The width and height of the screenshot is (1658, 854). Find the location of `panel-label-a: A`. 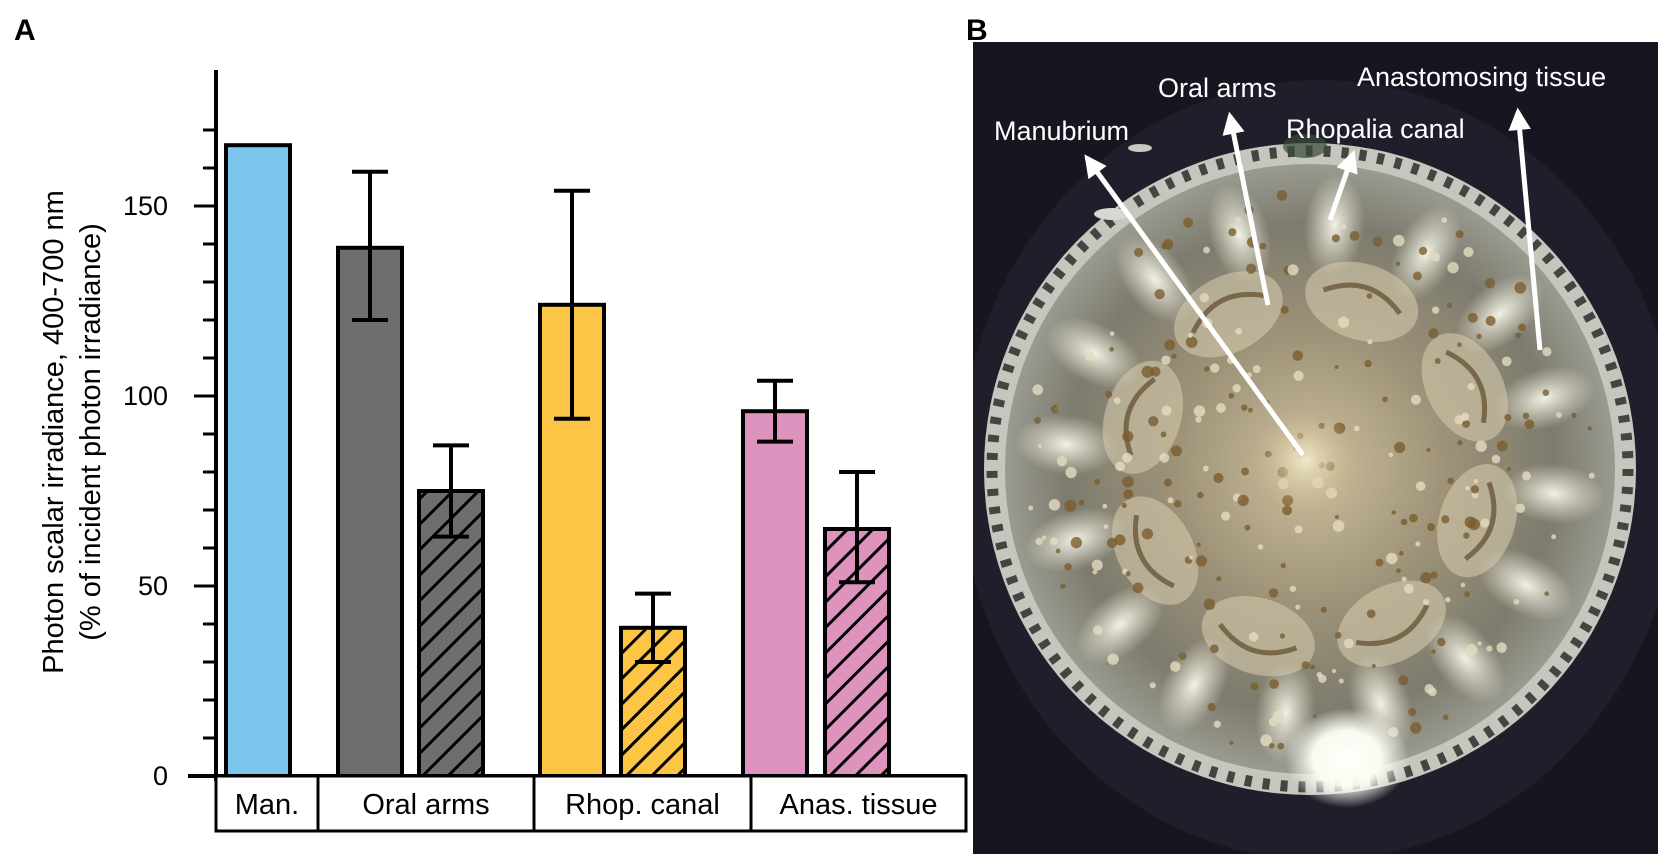

panel-label-a: A is located at coordinates (25, 30).